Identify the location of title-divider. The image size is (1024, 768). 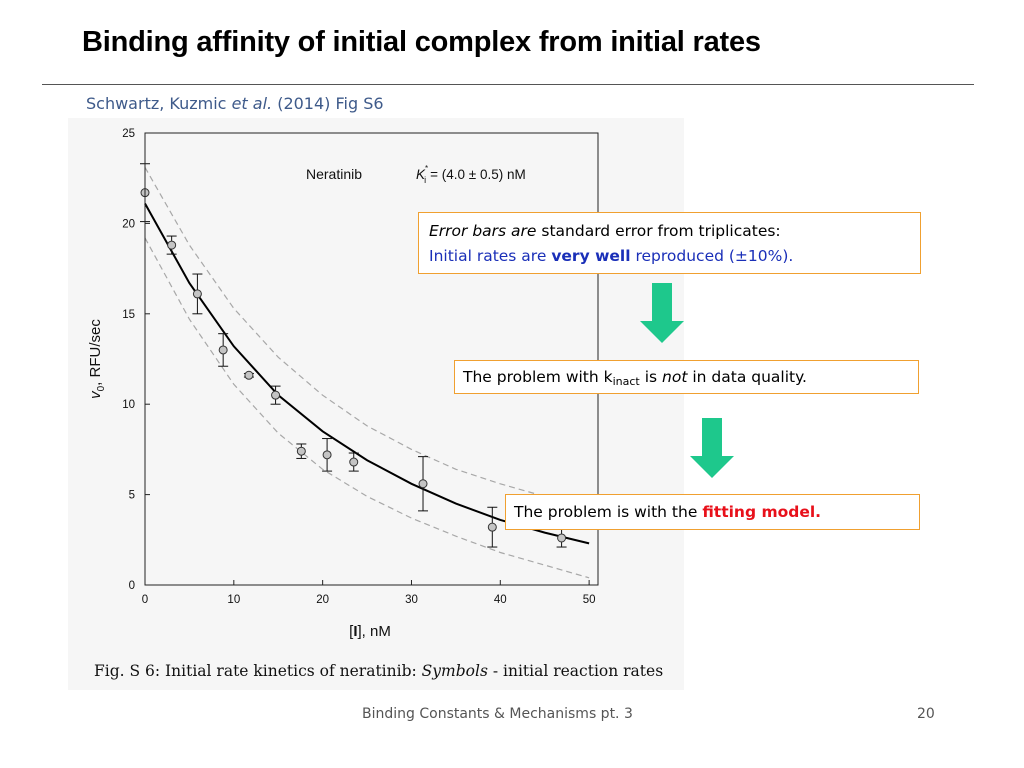
(508, 84).